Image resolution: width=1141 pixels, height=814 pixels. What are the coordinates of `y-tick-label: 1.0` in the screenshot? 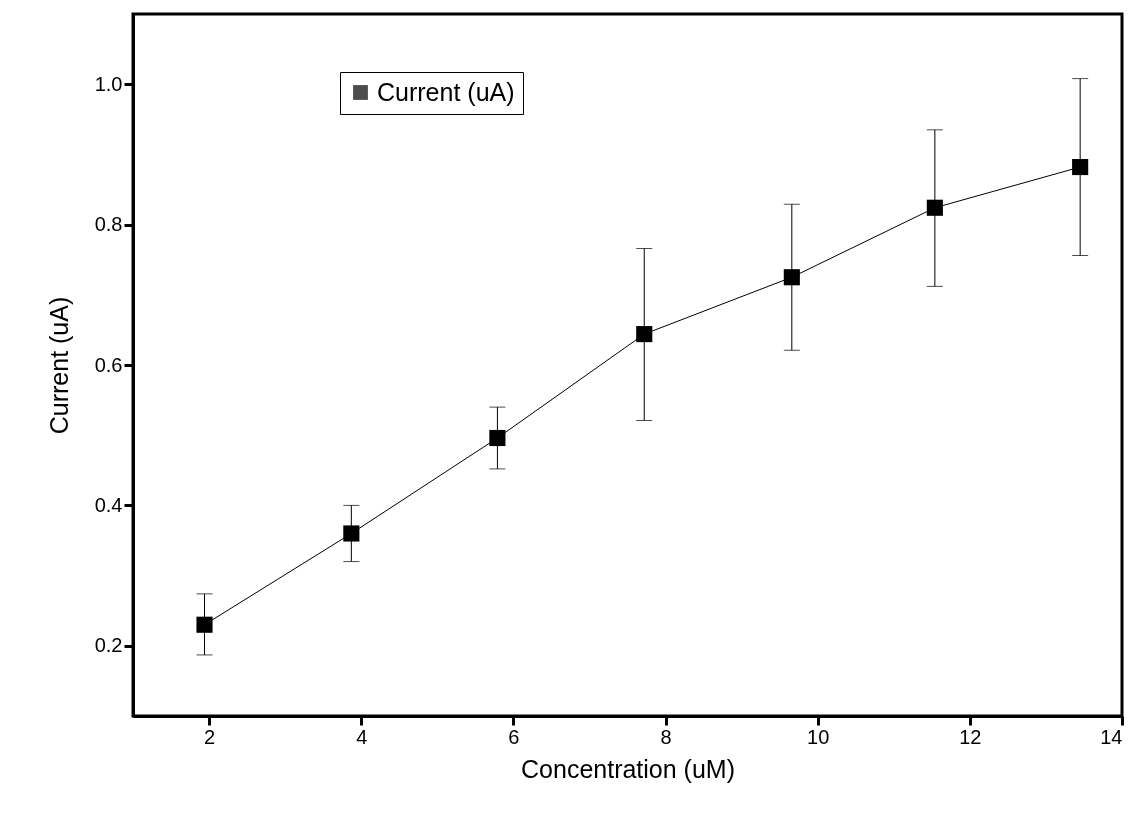 It's located at (108, 83).